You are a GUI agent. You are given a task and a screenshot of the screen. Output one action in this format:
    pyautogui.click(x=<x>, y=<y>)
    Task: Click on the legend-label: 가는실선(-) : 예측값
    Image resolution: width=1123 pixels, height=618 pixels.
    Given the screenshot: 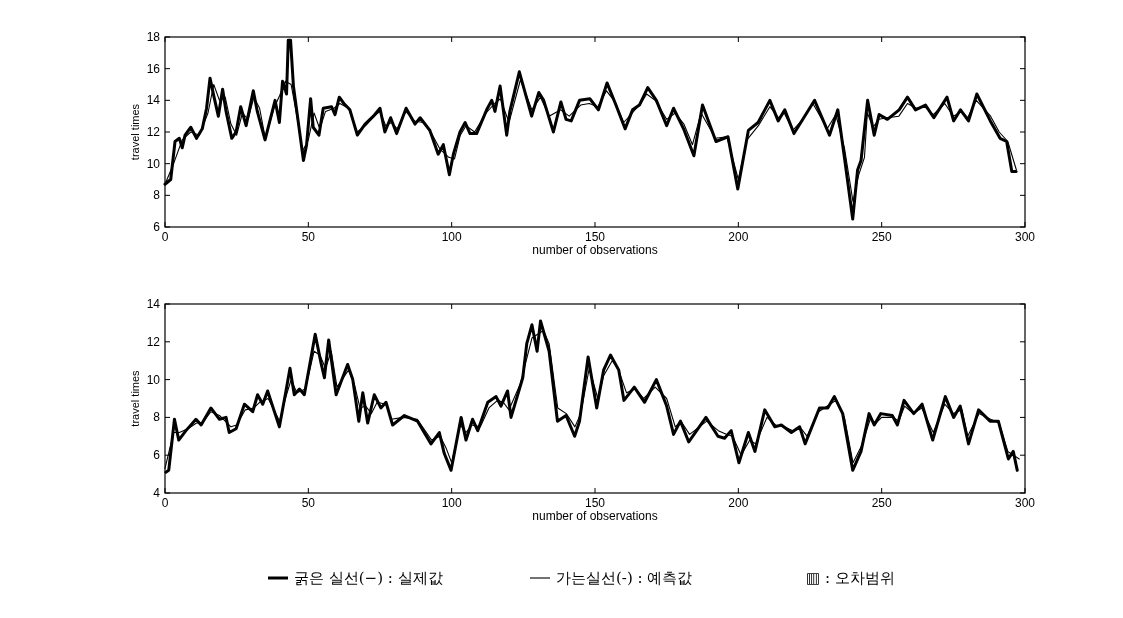 What is the action you would take?
    pyautogui.click(x=624, y=578)
    